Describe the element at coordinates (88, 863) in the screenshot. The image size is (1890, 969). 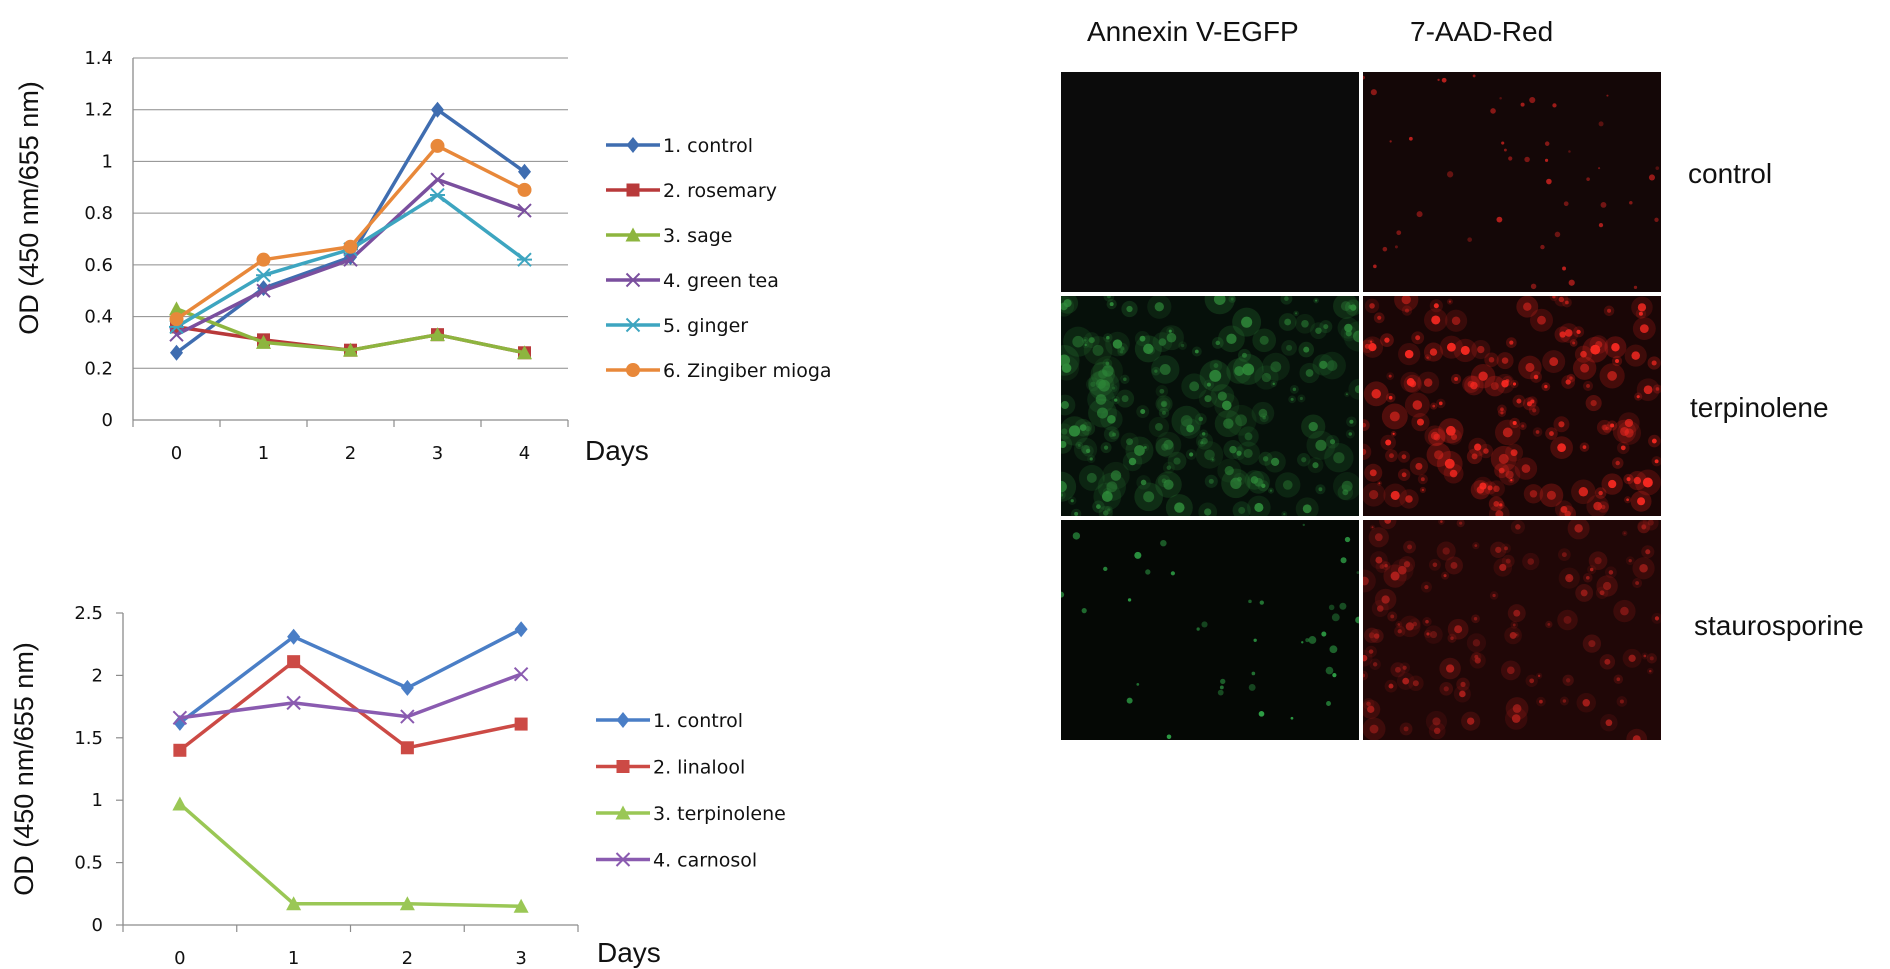
I see `y-tick-label: 0.5` at that location.